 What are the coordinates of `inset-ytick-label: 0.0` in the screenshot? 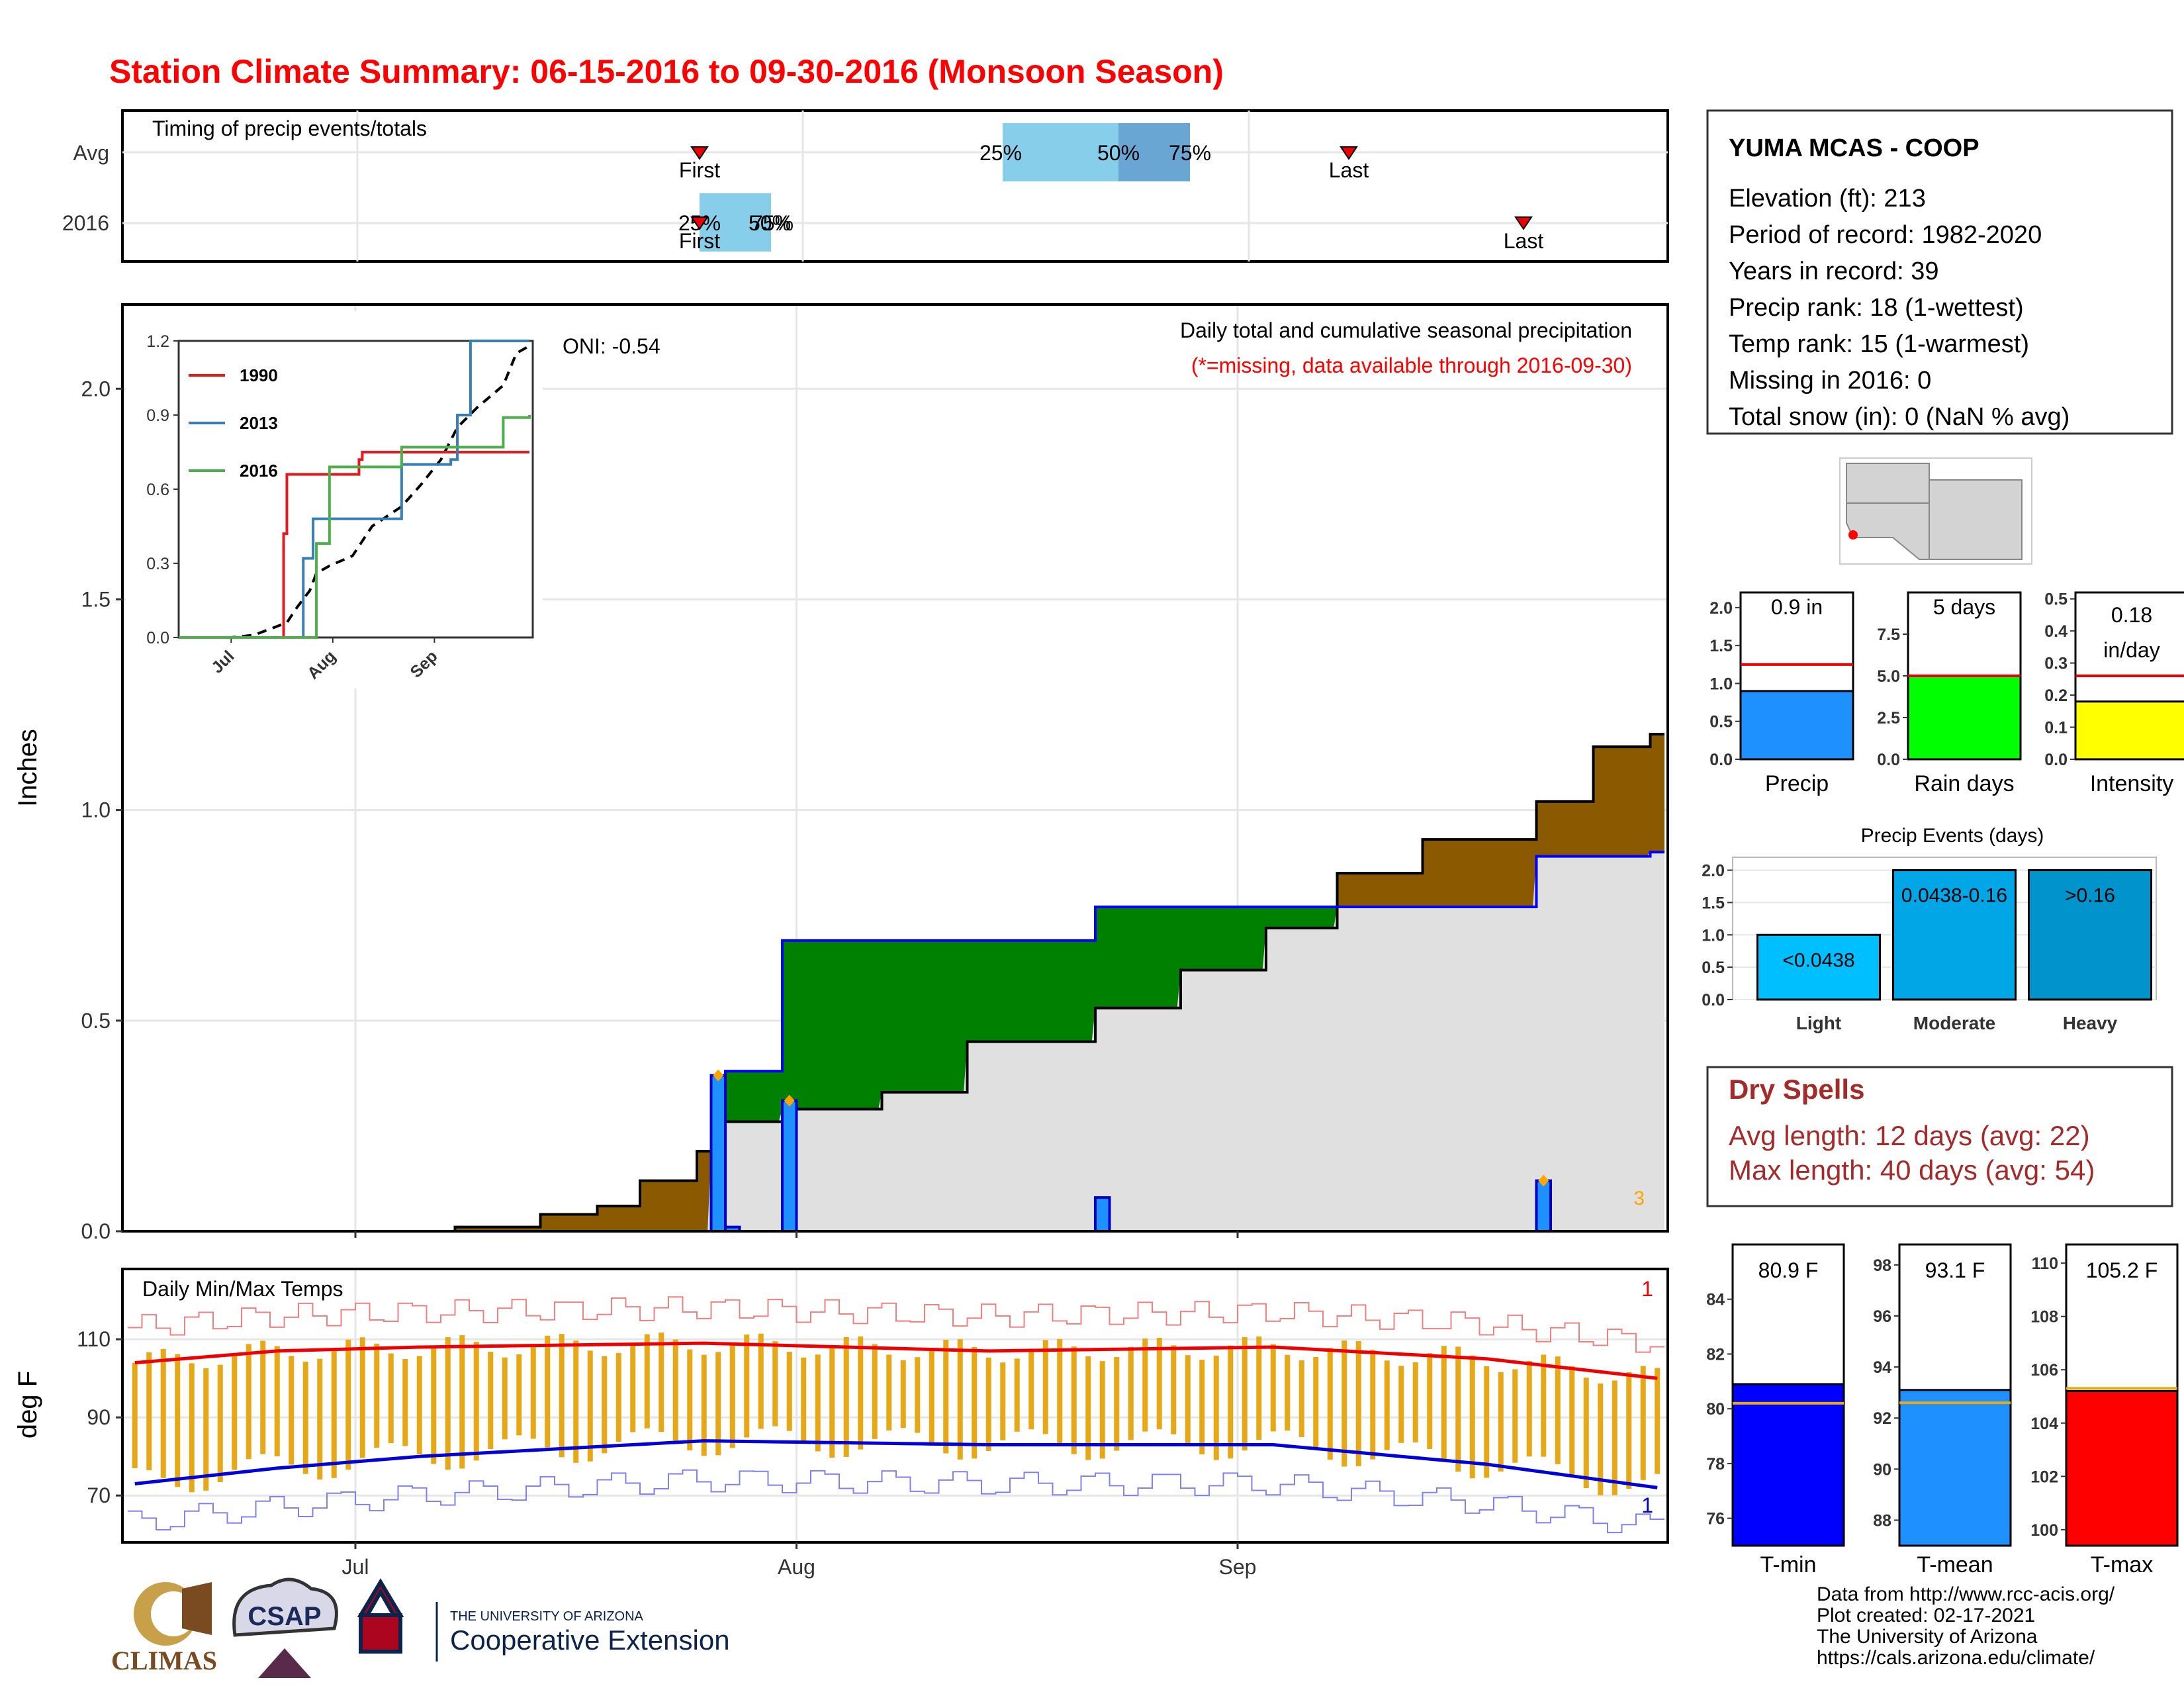 It's located at (157, 638).